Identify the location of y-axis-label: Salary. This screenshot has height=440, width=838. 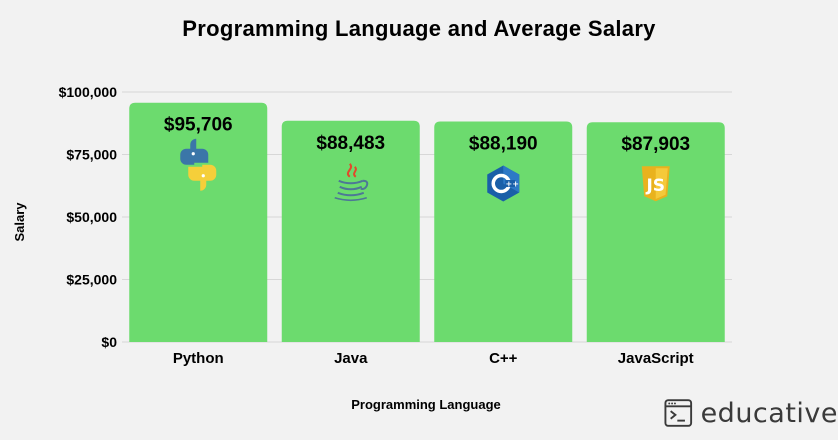
(19, 222).